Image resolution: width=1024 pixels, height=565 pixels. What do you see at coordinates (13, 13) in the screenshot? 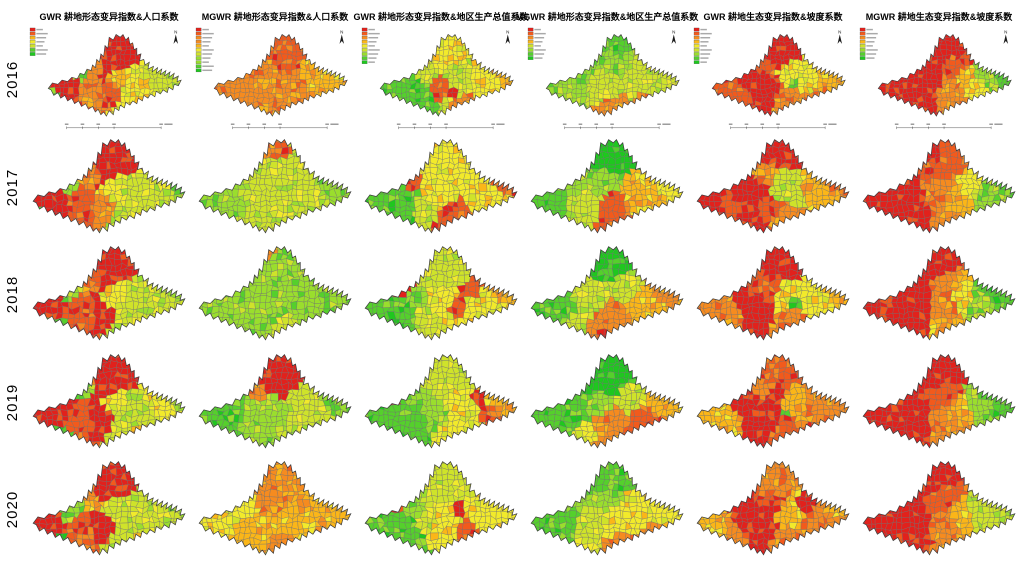
I see `corner-spacer` at bounding box center [13, 13].